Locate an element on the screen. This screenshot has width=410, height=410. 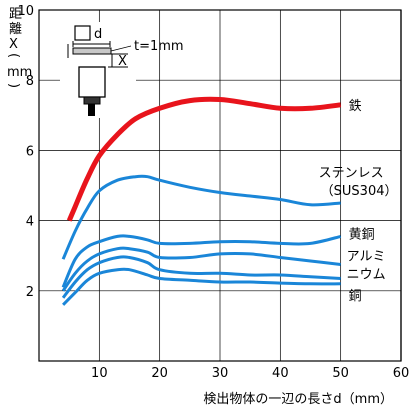
y-axis-label-char: 距 is located at coordinates (15, 14).